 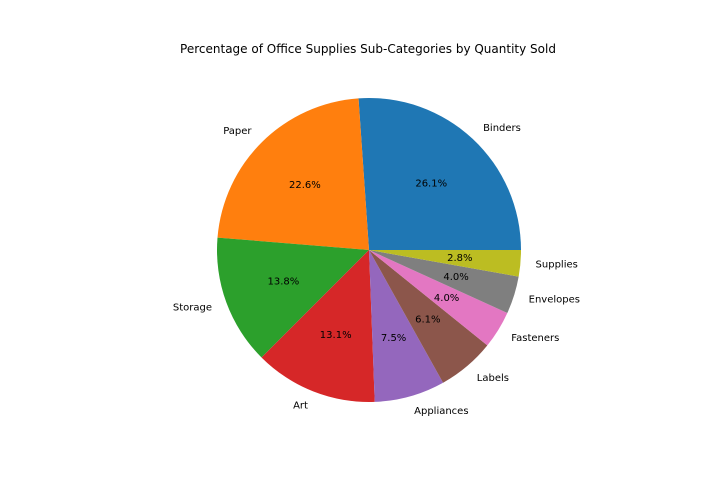 What do you see at coordinates (336, 335) in the screenshot?
I see `slice-percent-art: 13.1%` at bounding box center [336, 335].